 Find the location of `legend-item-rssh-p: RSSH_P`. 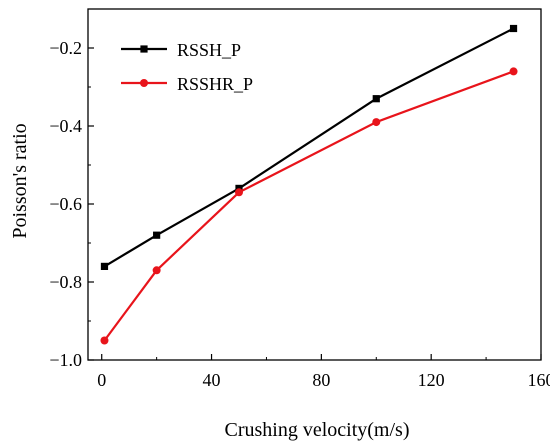

legend-item-rssh-p: RSSH_P is located at coordinates (181, 50).